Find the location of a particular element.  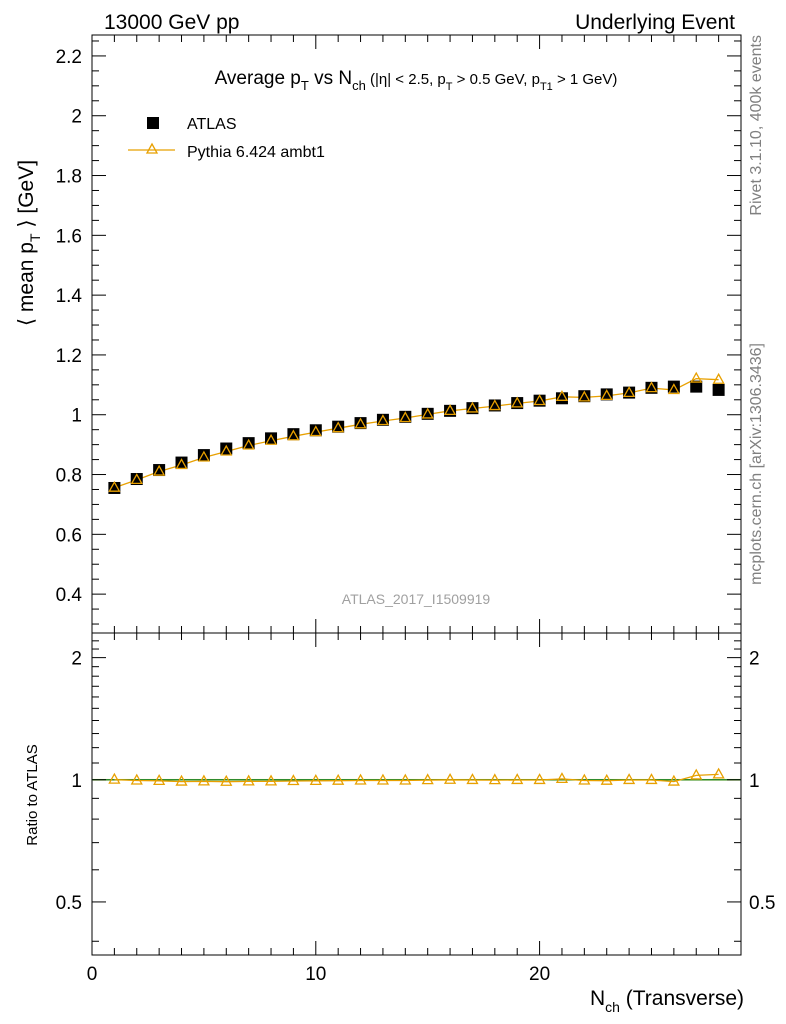

main-y-tick-label: 0.4 is located at coordinates (69, 595).